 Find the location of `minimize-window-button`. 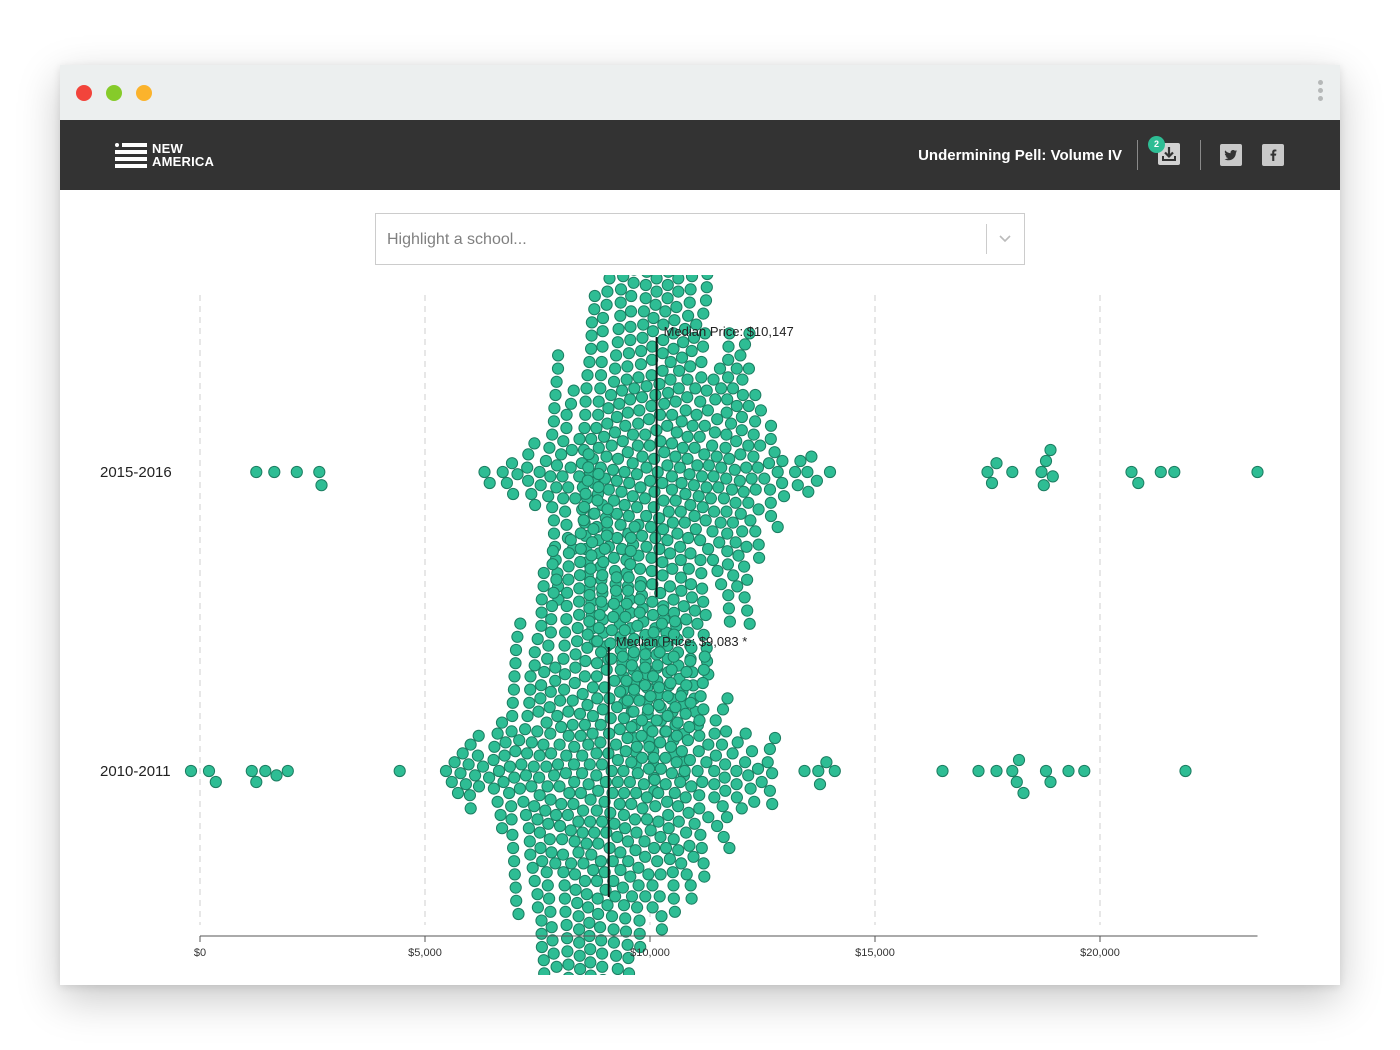

minimize-window-button is located at coordinates (114, 93).